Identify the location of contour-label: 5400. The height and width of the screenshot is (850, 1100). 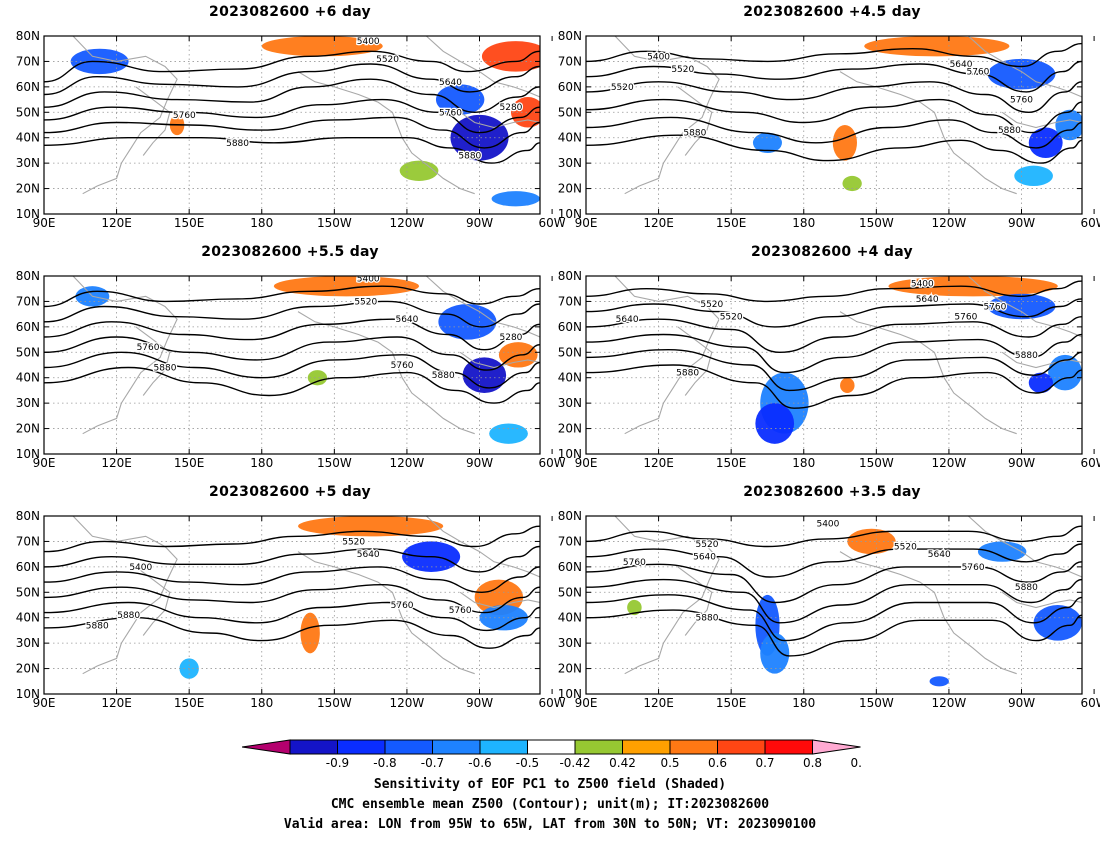
(922, 285).